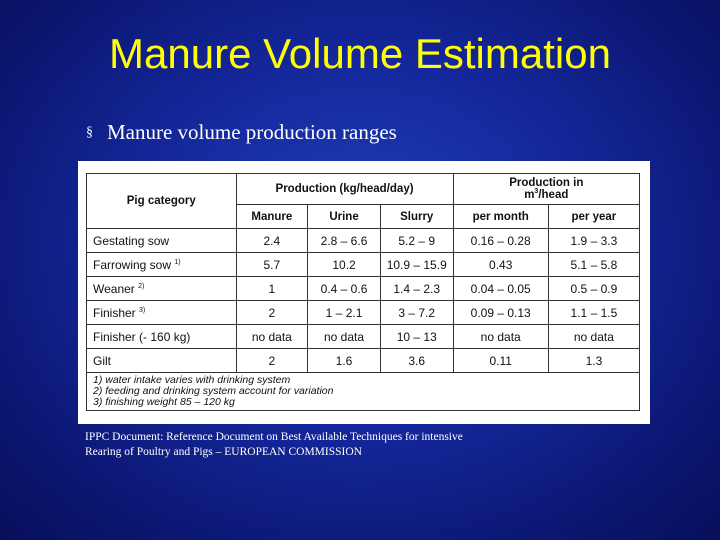 This screenshot has width=720, height=540. What do you see at coordinates (594, 360) in the screenshot?
I see `cell-year: 1.3` at bounding box center [594, 360].